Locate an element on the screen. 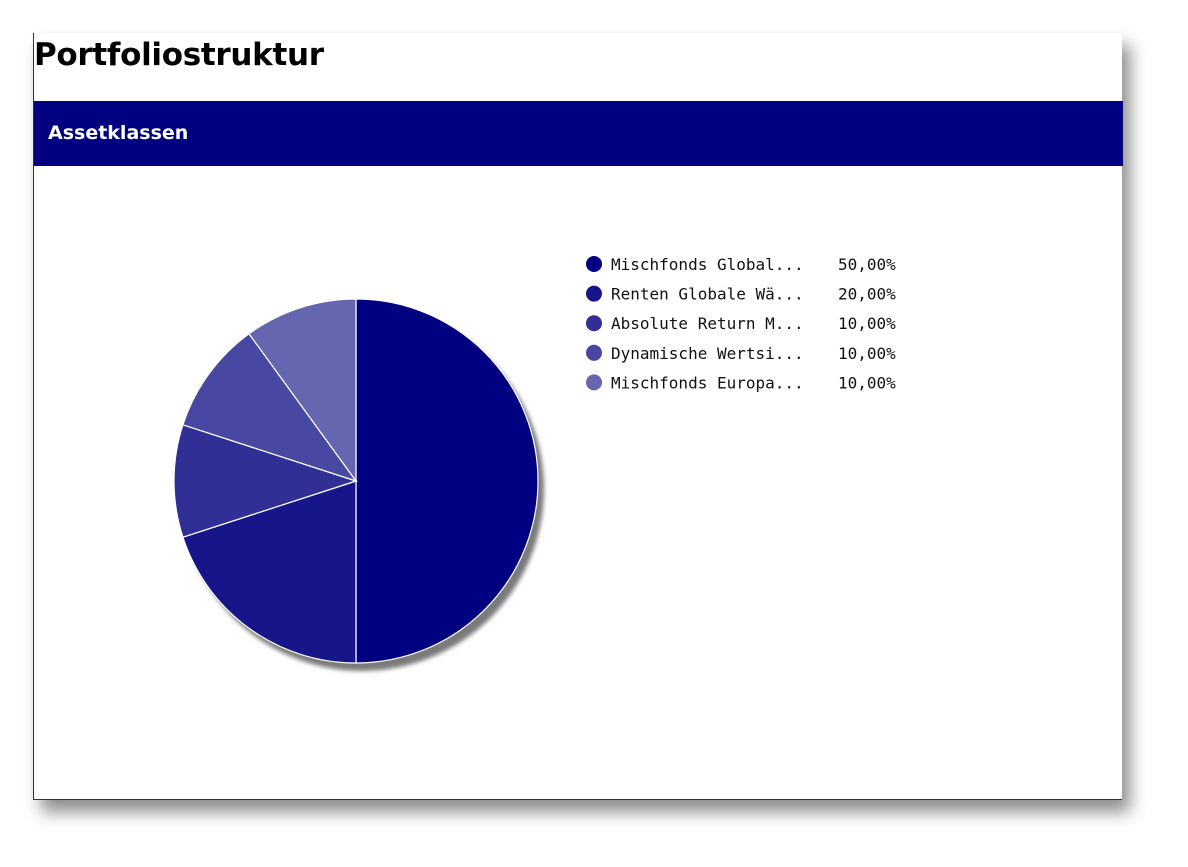 The height and width of the screenshot is (867, 1188). legend-value-1: 50,00% is located at coordinates (867, 264).